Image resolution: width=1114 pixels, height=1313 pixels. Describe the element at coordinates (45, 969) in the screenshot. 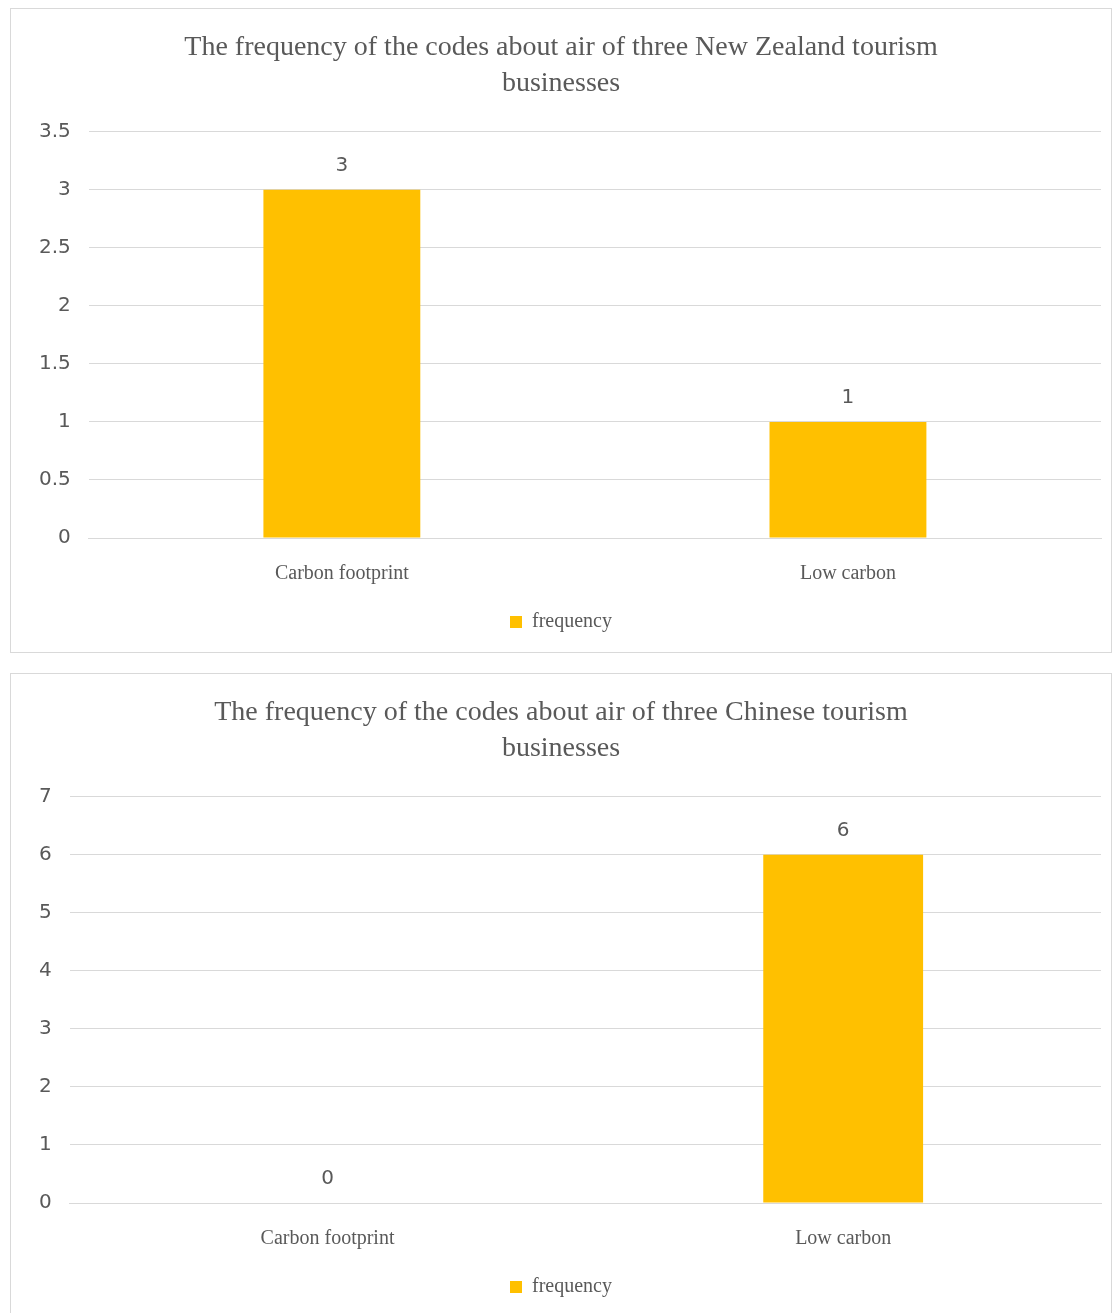

I see `y-tick-label: 4` at that location.